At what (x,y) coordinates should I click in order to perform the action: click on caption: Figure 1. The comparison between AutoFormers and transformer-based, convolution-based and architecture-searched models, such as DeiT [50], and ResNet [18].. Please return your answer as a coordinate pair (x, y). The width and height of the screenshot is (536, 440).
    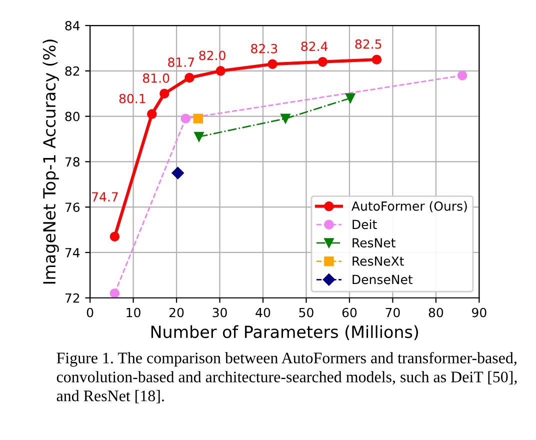
    Looking at the image, I should click on (286, 378).